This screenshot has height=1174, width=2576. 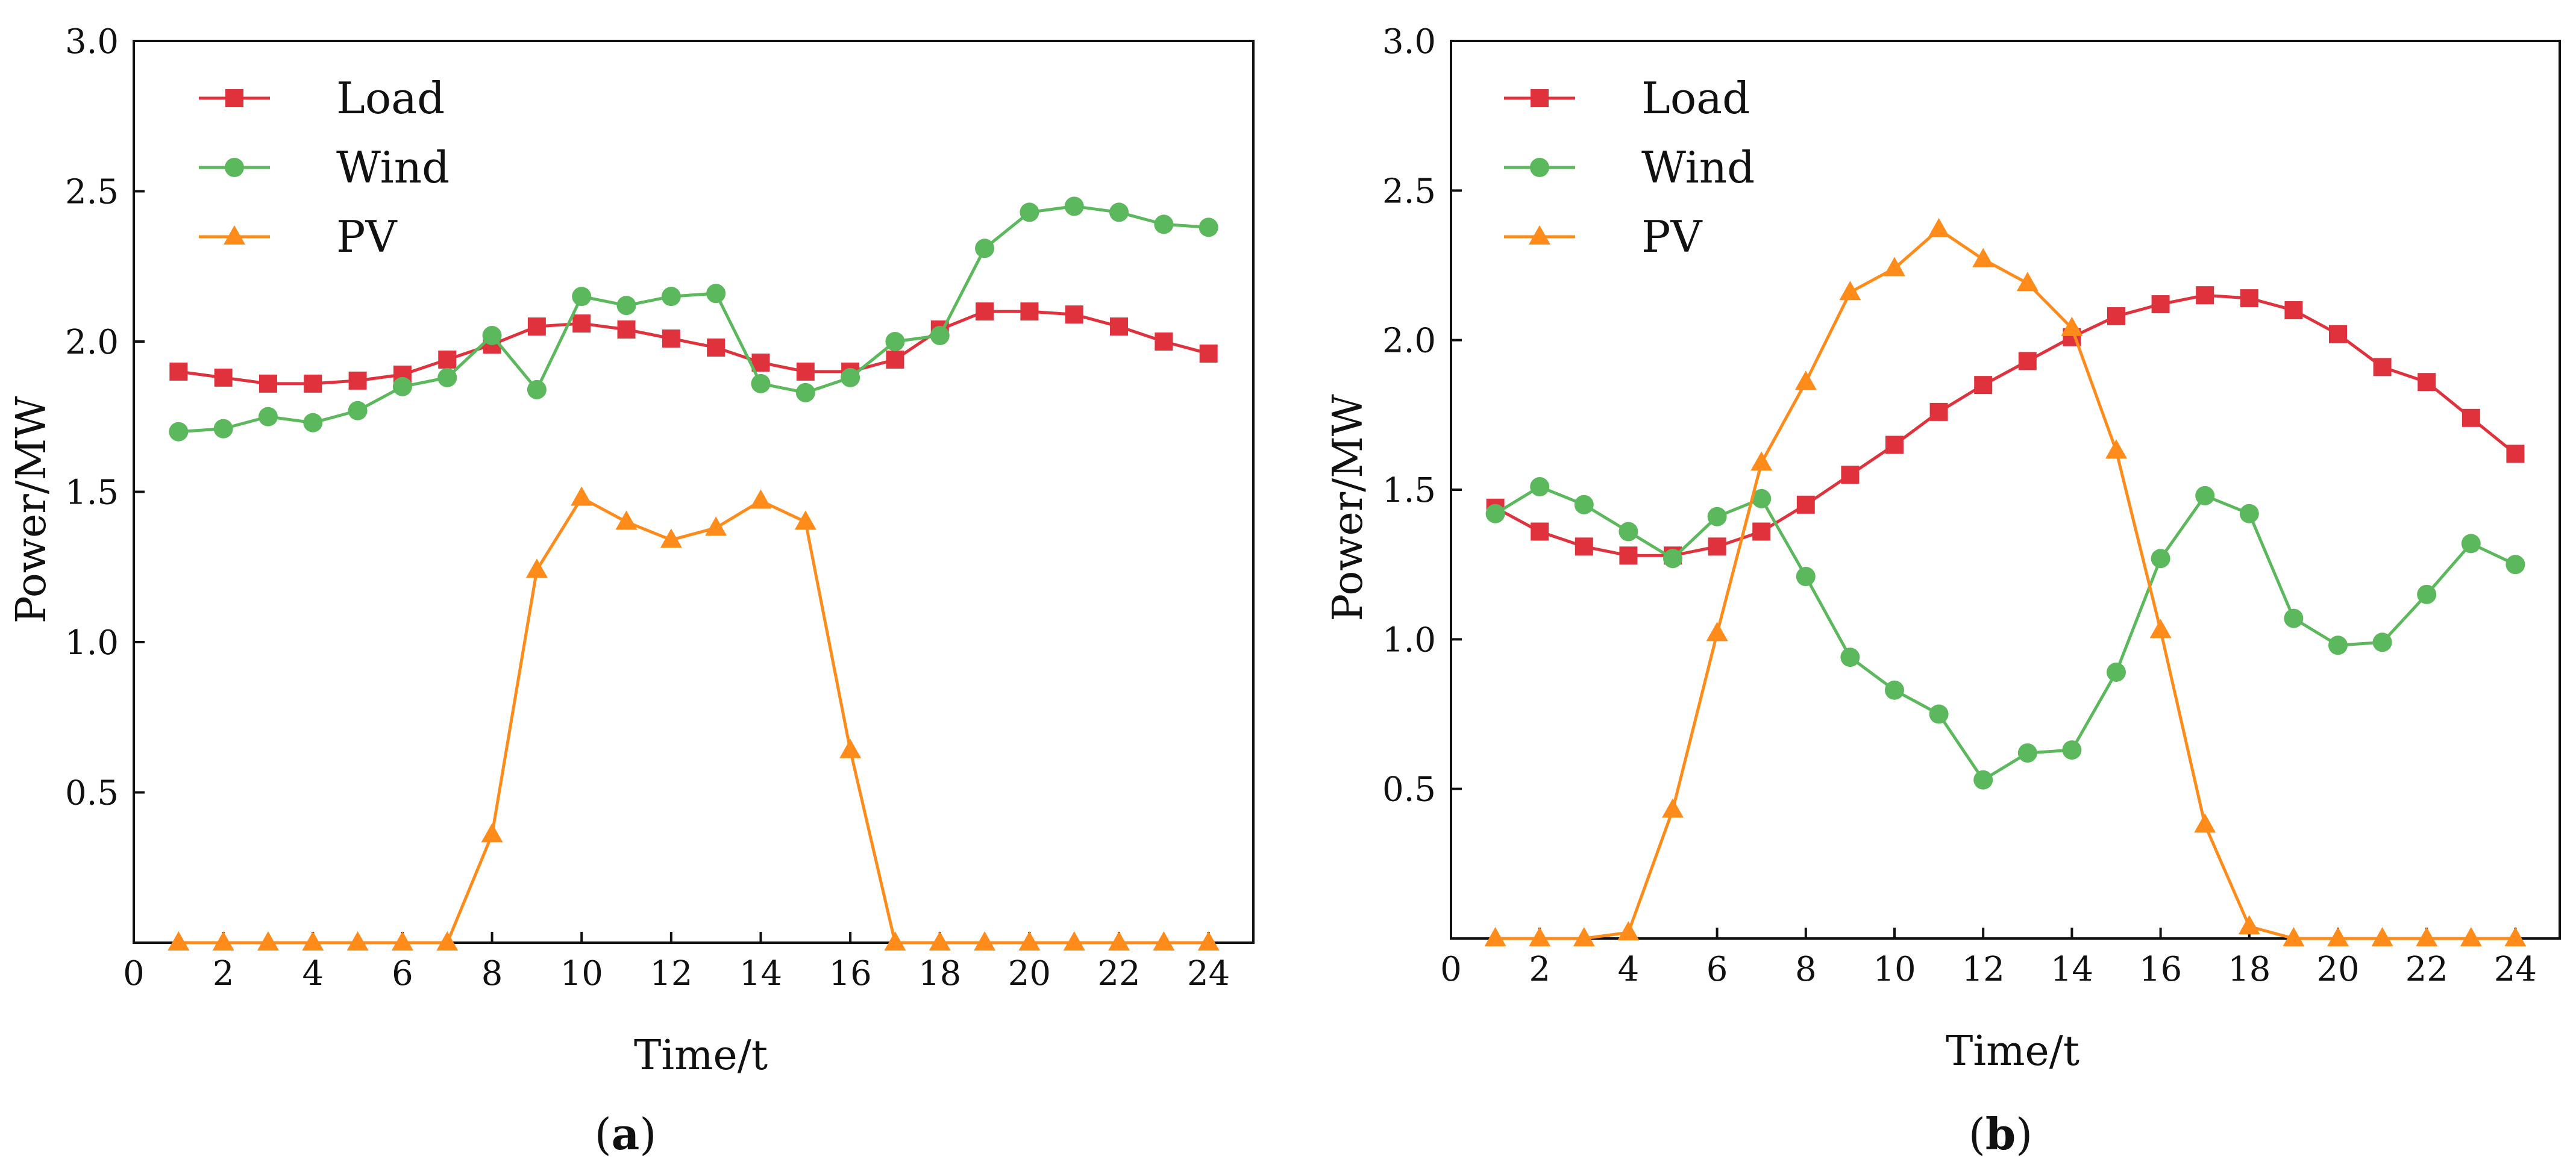 I want to click on series-wind, so click(x=693, y=319).